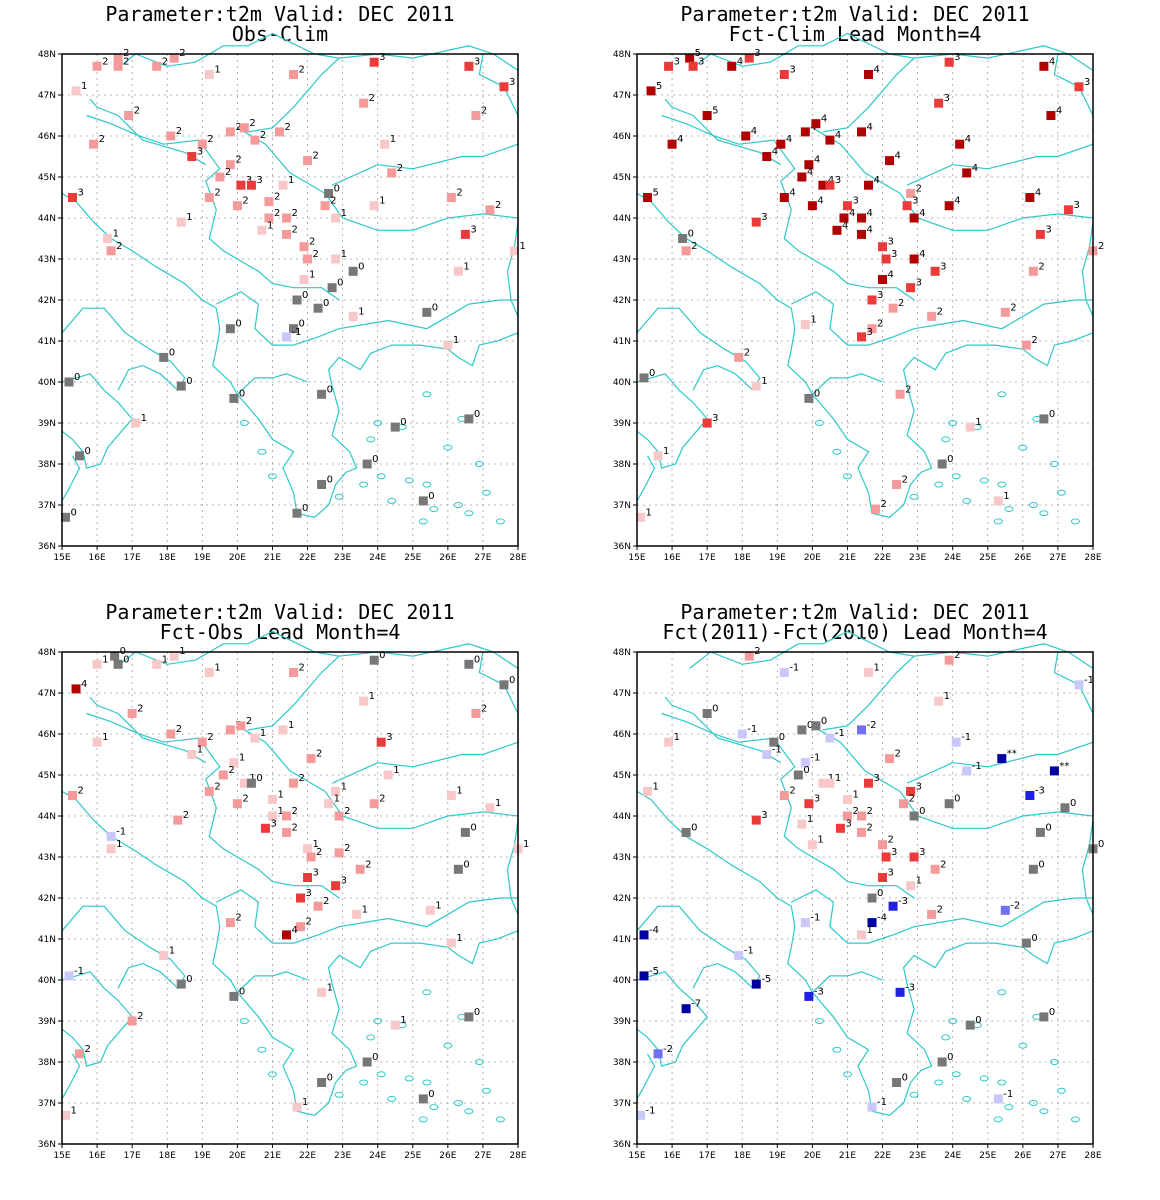 This screenshot has width=1160, height=1200. What do you see at coordinates (342, 558) in the screenshot?
I see `x-tick-label: 23E` at bounding box center [342, 558].